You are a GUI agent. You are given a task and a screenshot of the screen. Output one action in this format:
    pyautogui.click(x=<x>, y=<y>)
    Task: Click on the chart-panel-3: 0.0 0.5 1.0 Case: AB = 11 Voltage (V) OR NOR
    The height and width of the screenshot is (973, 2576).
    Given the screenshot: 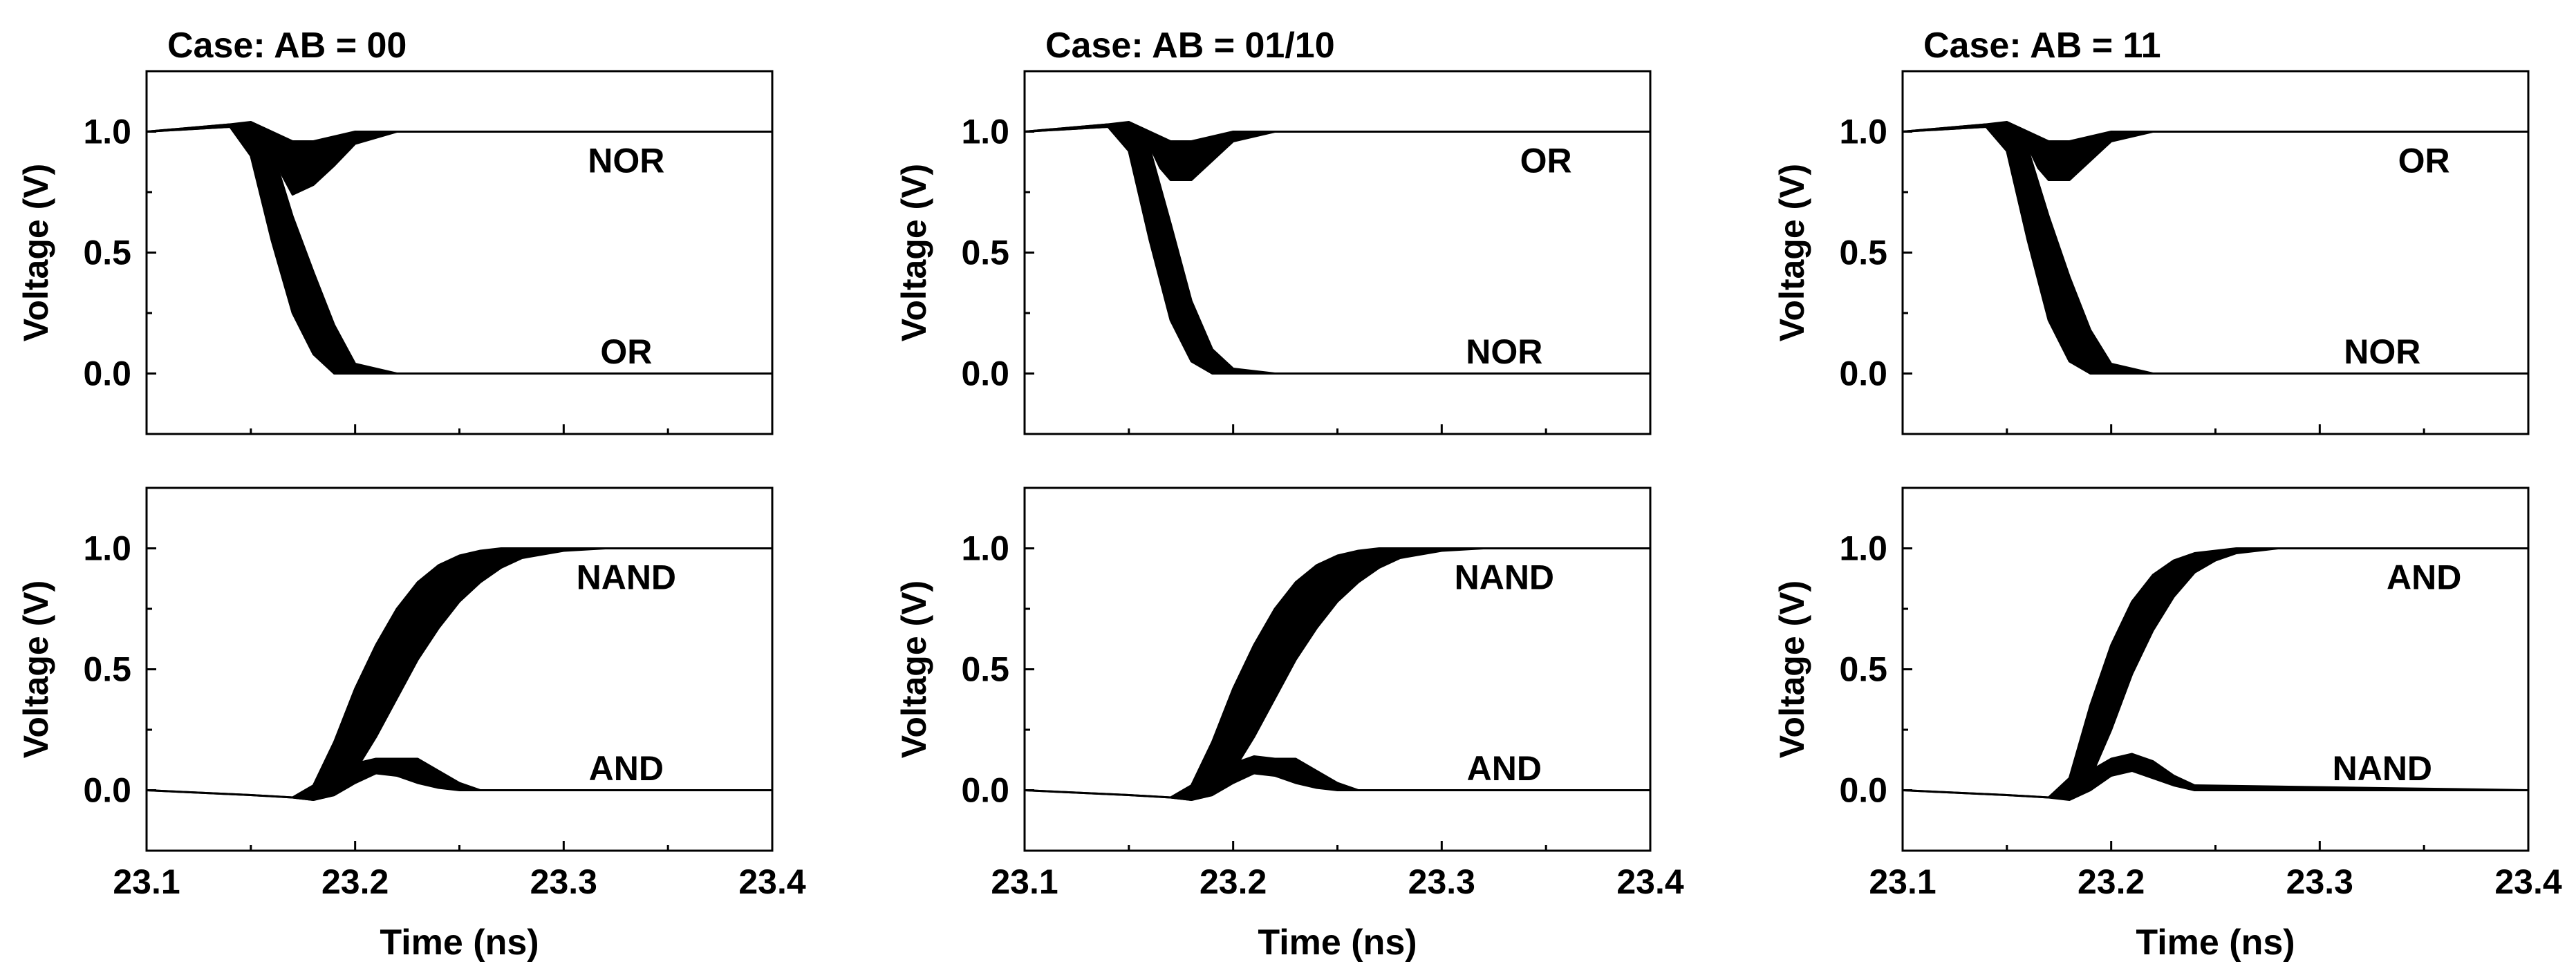 What is the action you would take?
    pyautogui.click(x=2151, y=230)
    